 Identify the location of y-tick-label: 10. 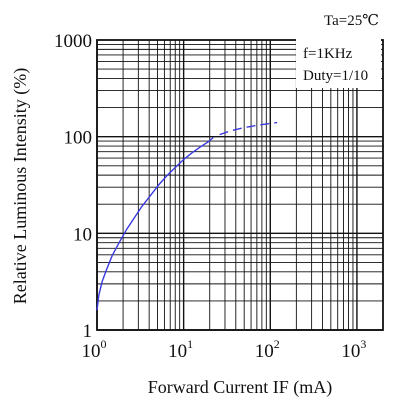
(82, 234).